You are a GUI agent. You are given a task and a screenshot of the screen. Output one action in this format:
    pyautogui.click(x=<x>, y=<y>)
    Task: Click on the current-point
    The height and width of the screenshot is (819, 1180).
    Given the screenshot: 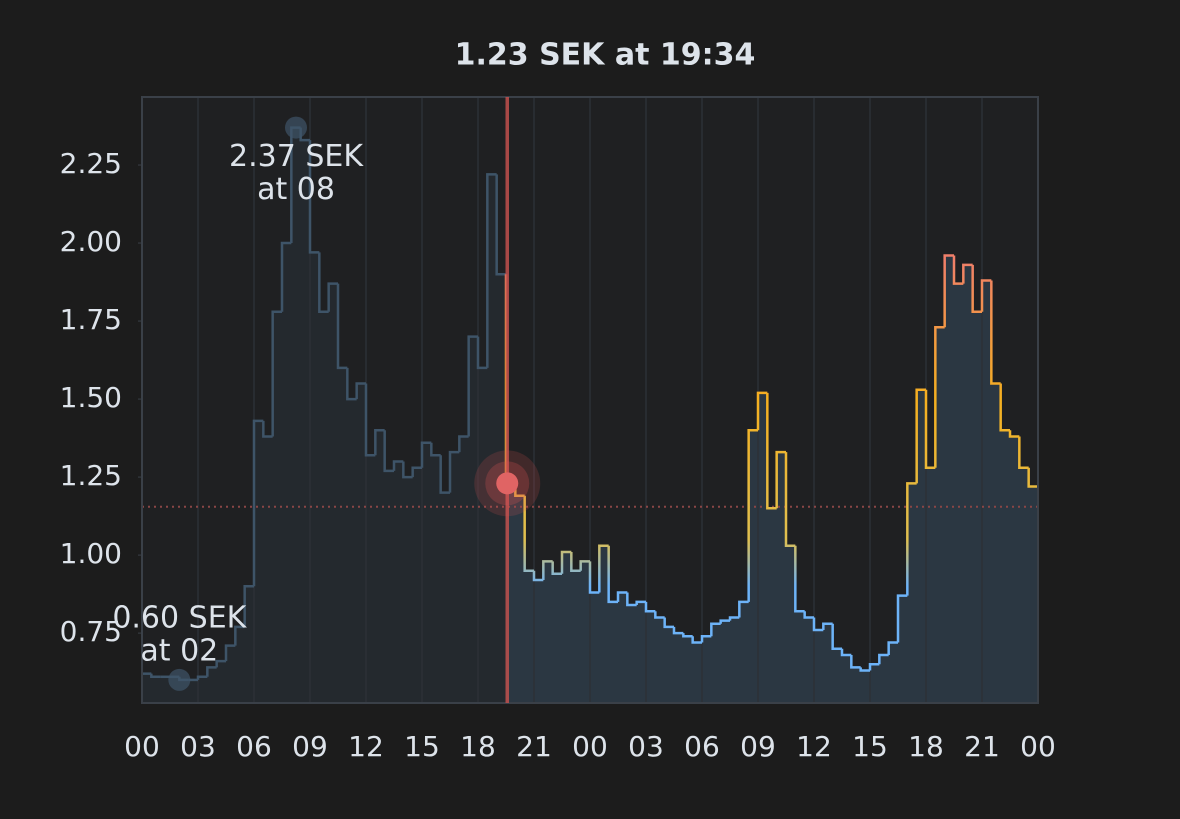 What is the action you would take?
    pyautogui.click(x=507, y=483)
    